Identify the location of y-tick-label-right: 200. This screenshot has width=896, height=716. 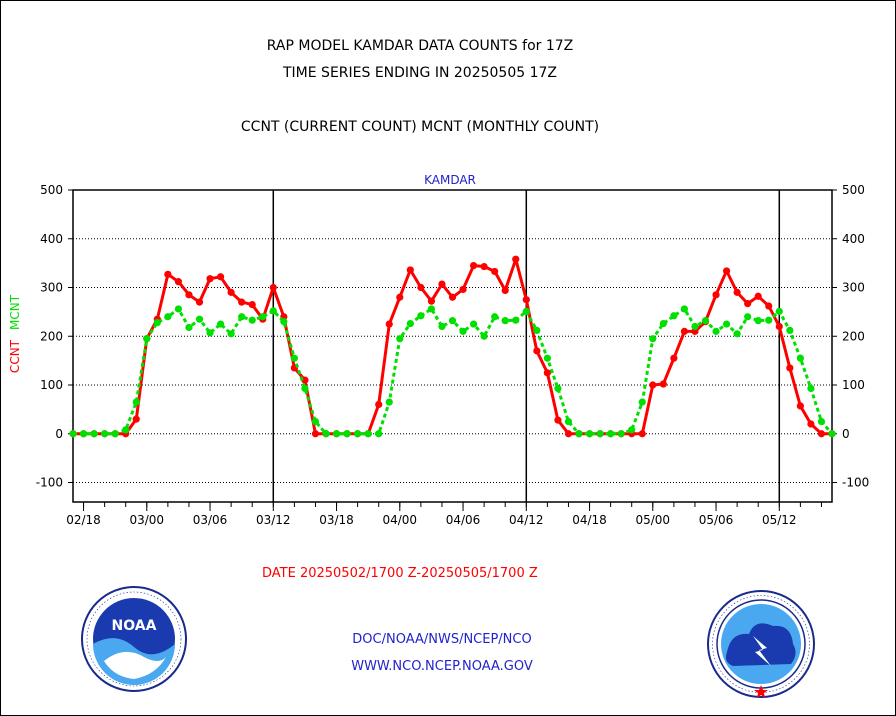
(853, 336).